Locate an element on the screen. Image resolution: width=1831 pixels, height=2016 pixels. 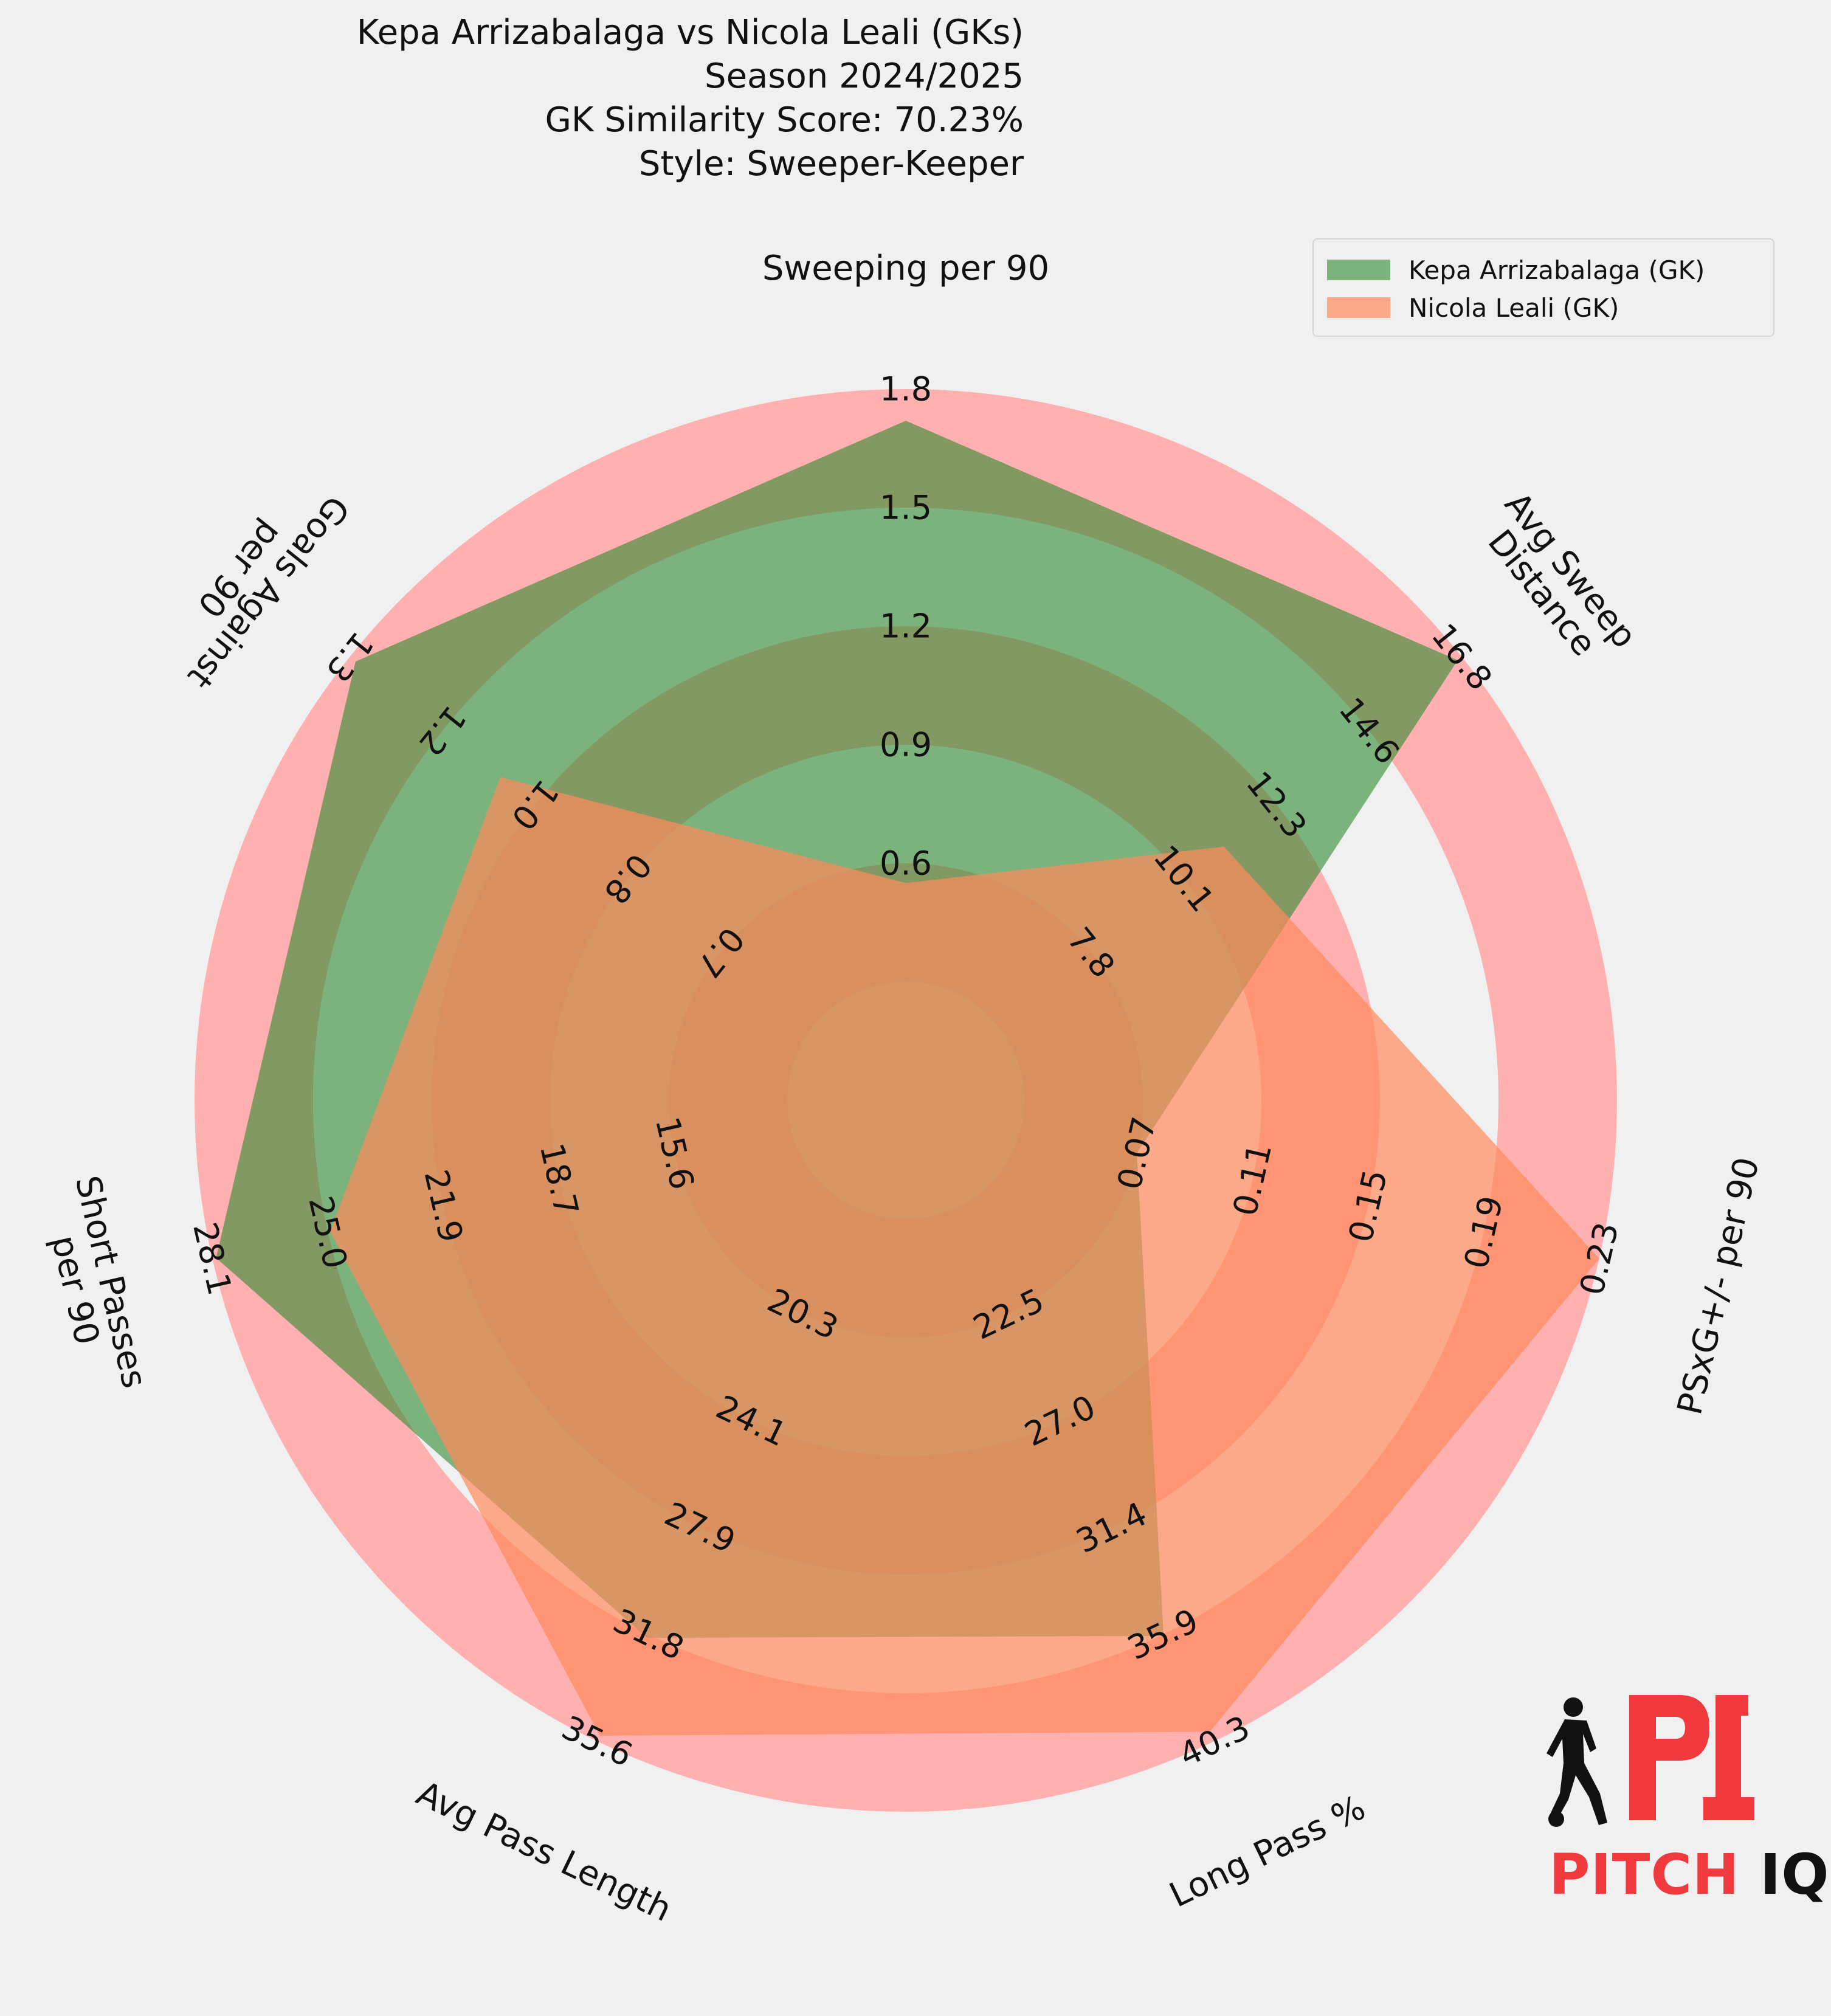
legend-label-leali: Nicola Leali (GK) is located at coordinates (1514, 307).